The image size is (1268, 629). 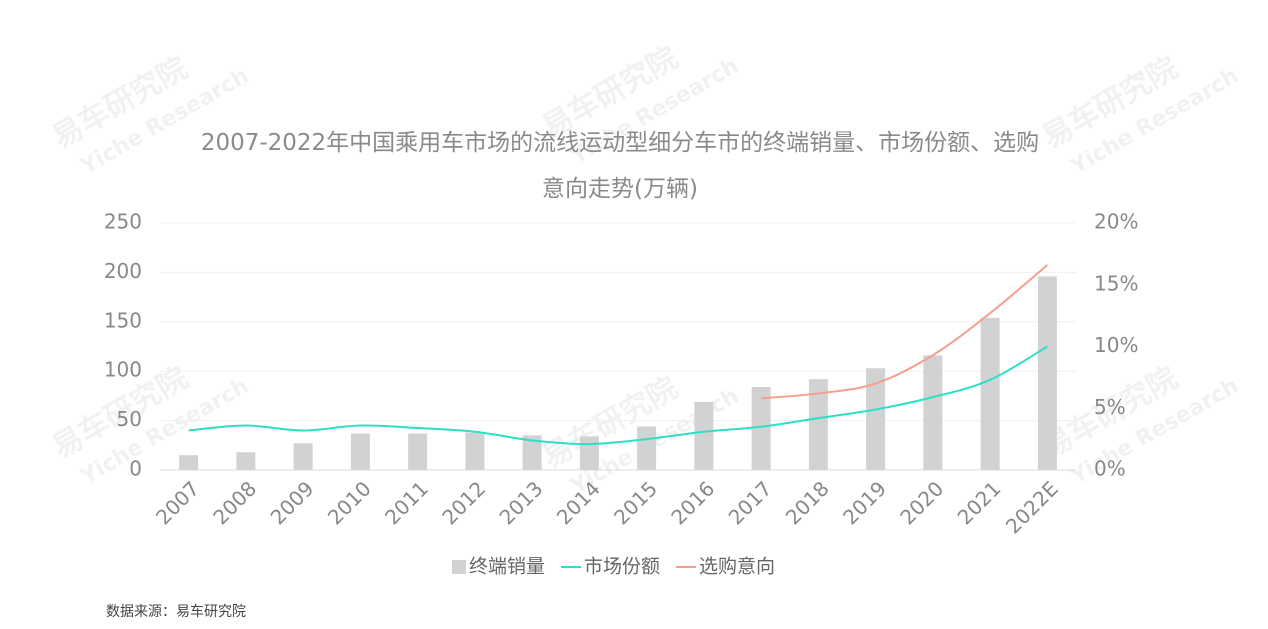 I want to click on legend-label: 市场份额, so click(x=622, y=567).